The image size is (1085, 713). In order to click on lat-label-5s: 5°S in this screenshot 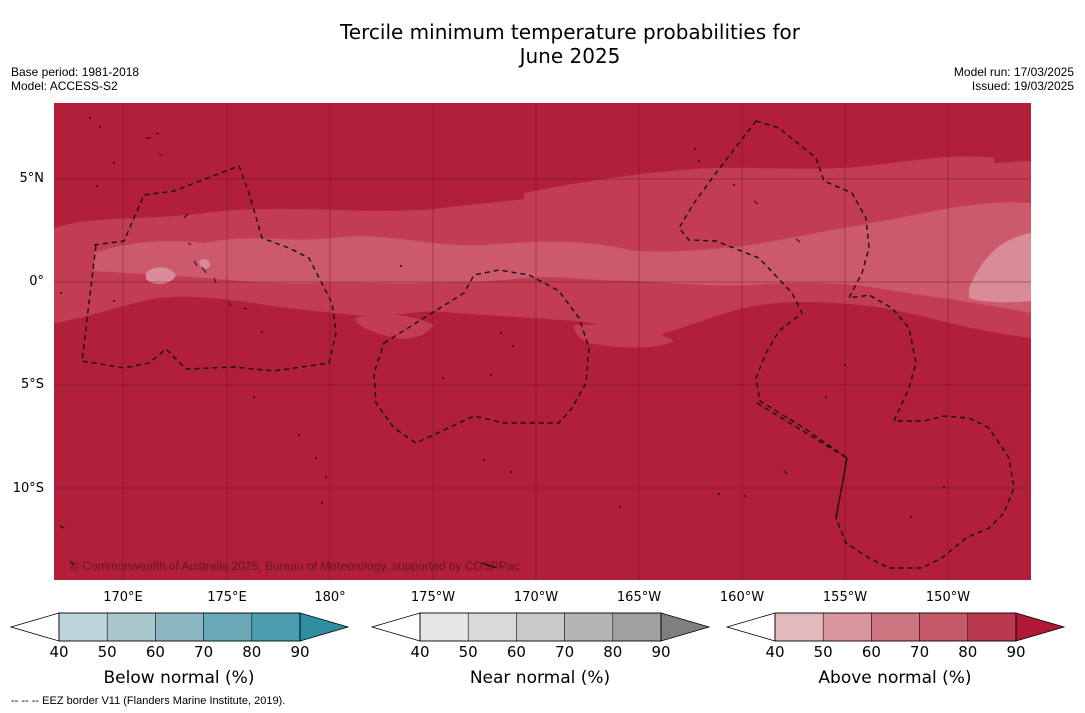, I will do `click(32, 384)`.